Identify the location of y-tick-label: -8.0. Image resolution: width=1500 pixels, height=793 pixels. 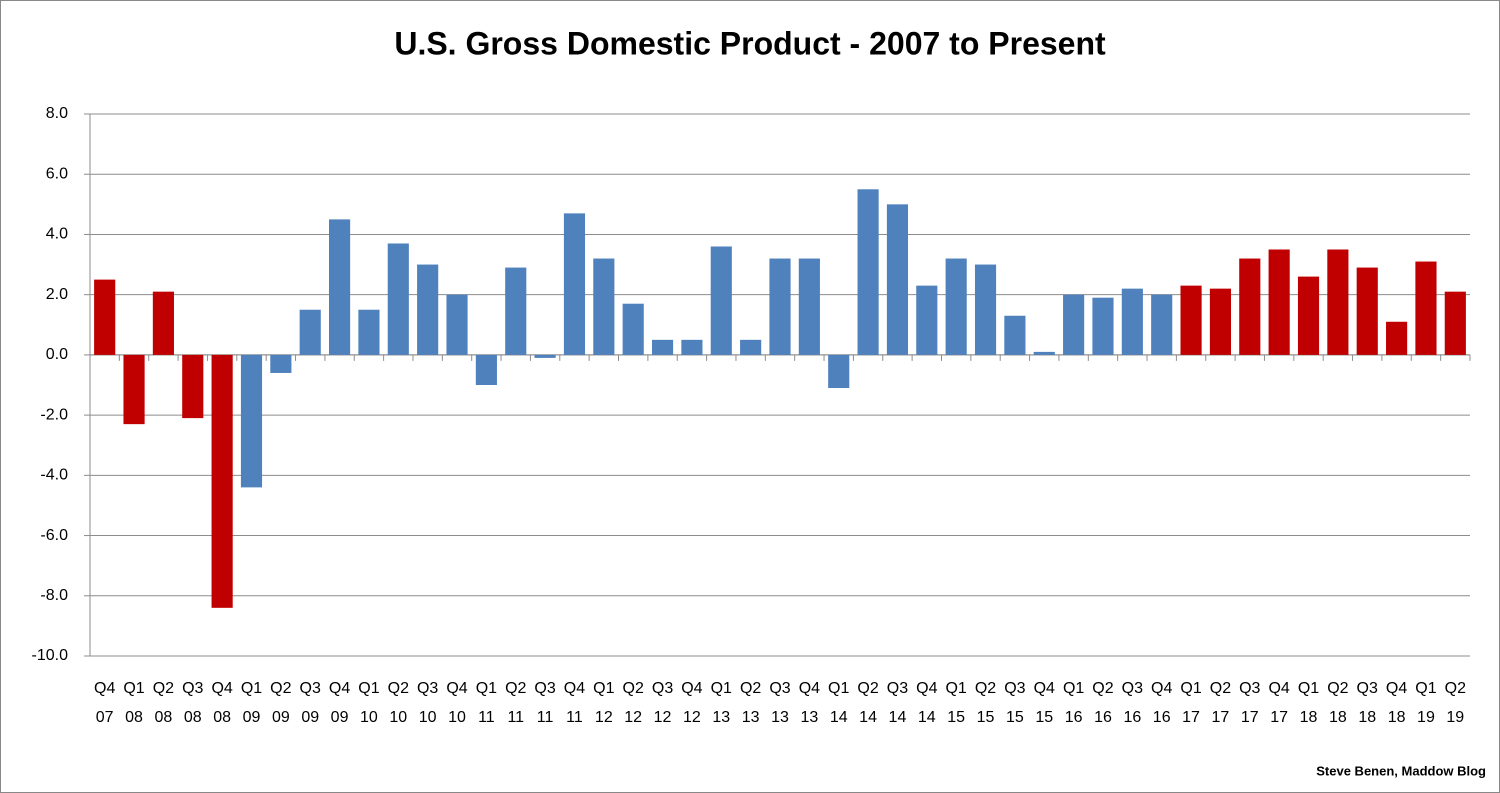
(54, 595).